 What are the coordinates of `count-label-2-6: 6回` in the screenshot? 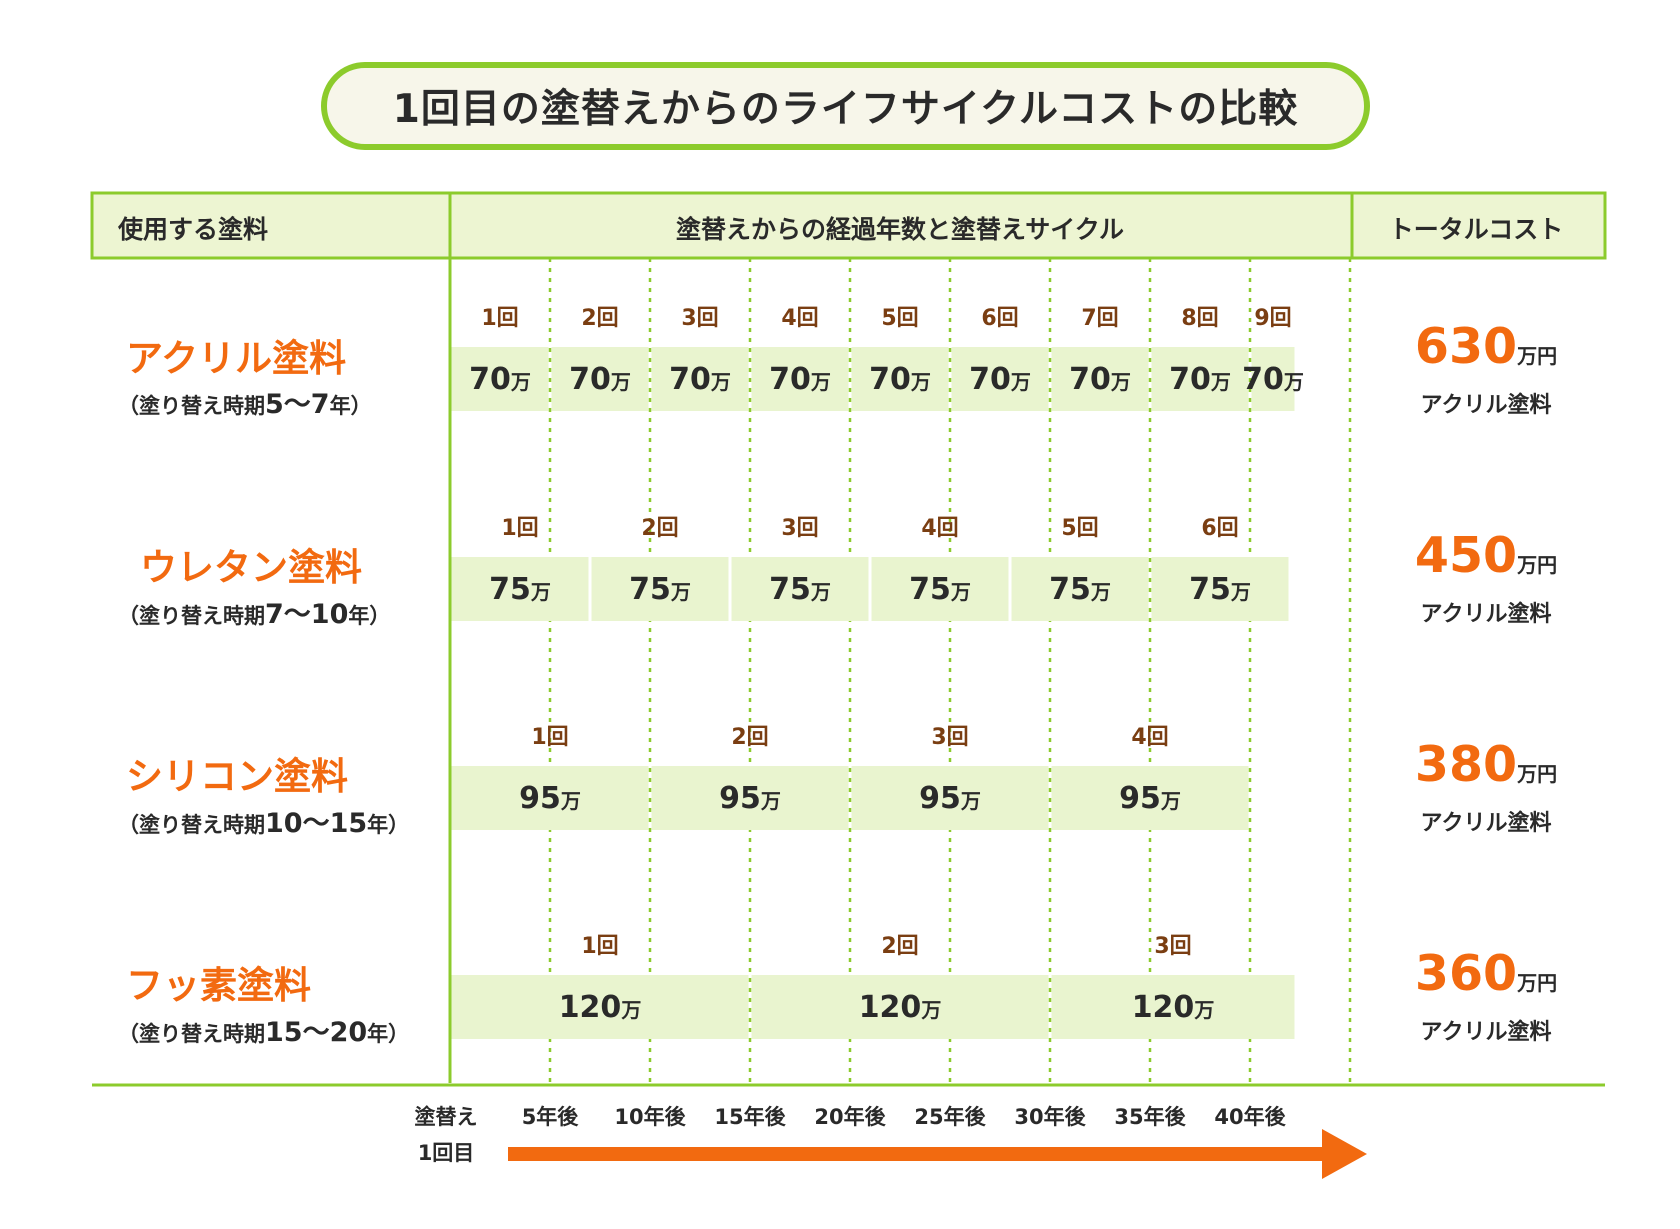 It's located at (1219, 528).